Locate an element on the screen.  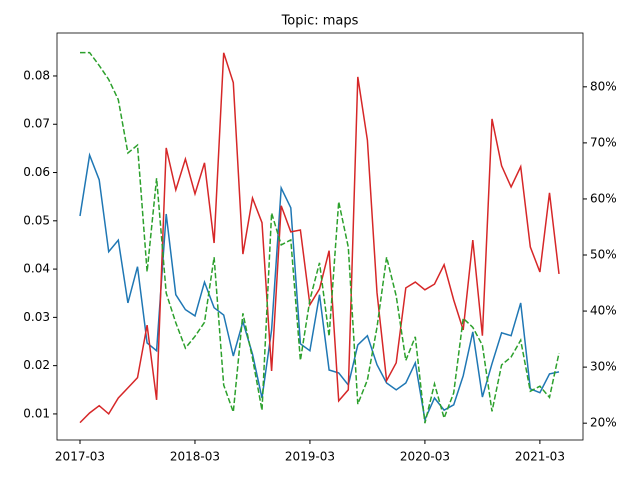
chart-title: Topic: maps is located at coordinates (320, 21).